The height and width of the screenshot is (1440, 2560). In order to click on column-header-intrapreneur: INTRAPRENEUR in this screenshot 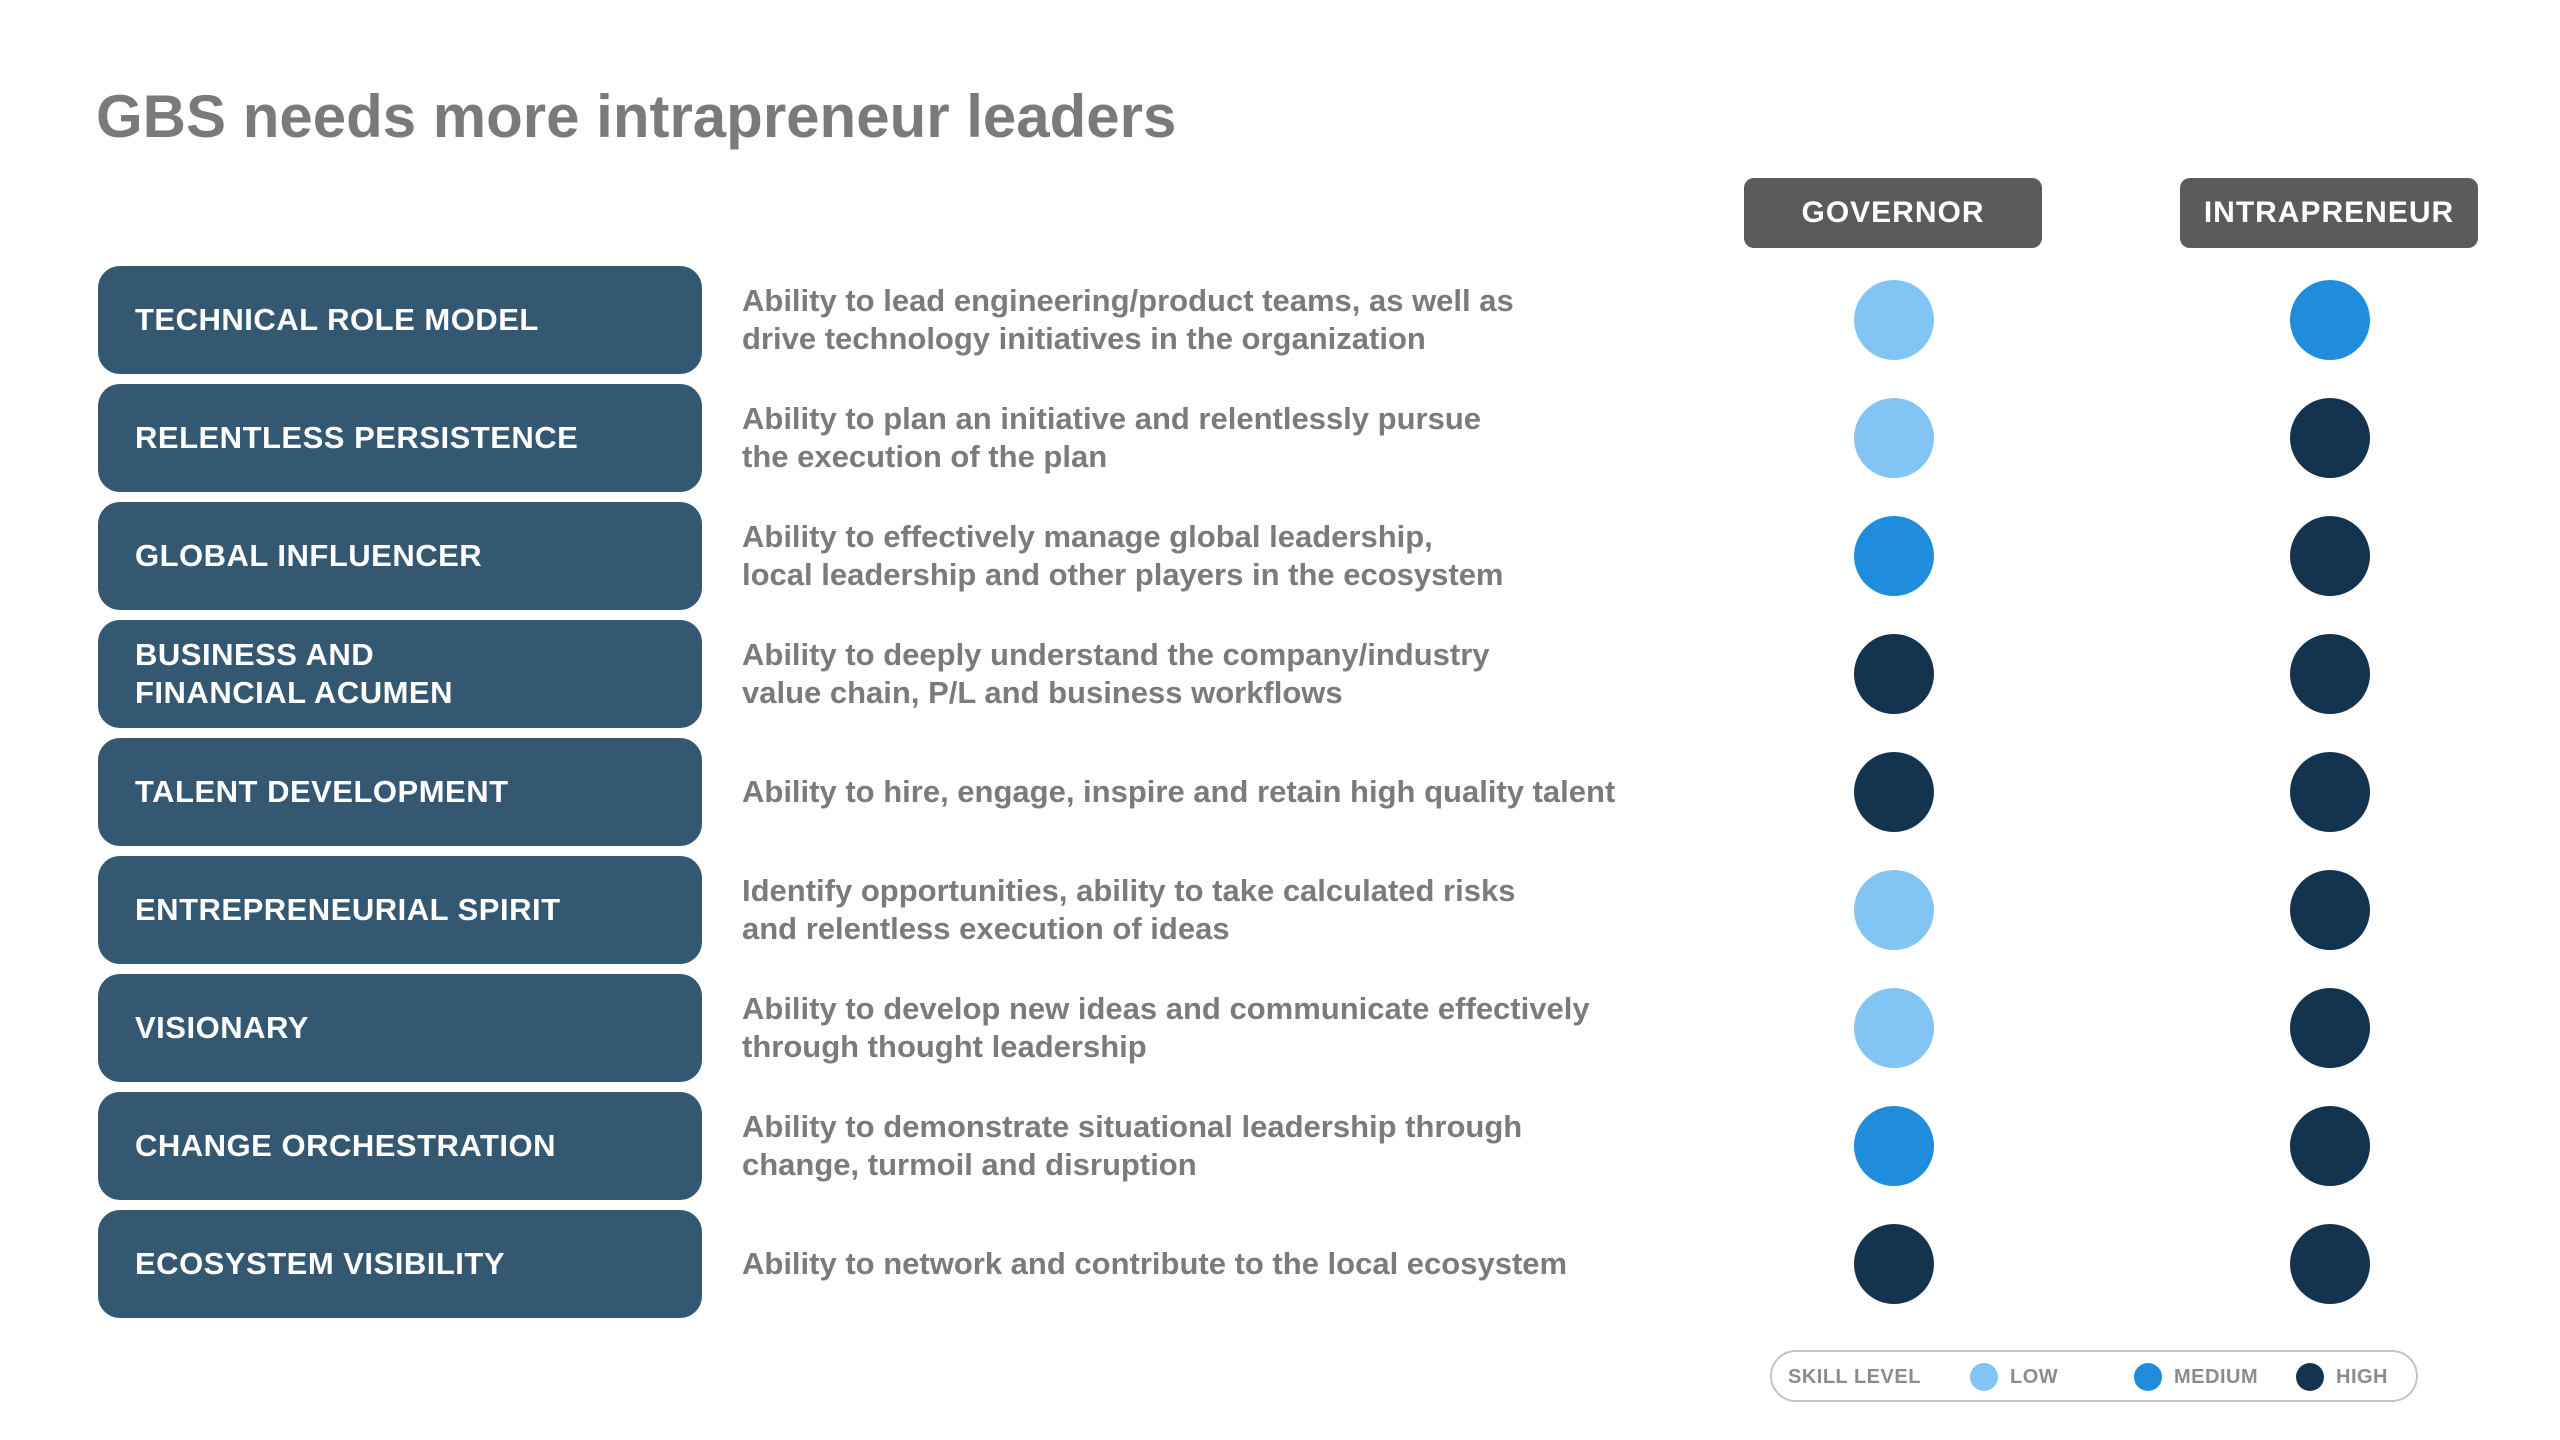, I will do `click(2329, 213)`.